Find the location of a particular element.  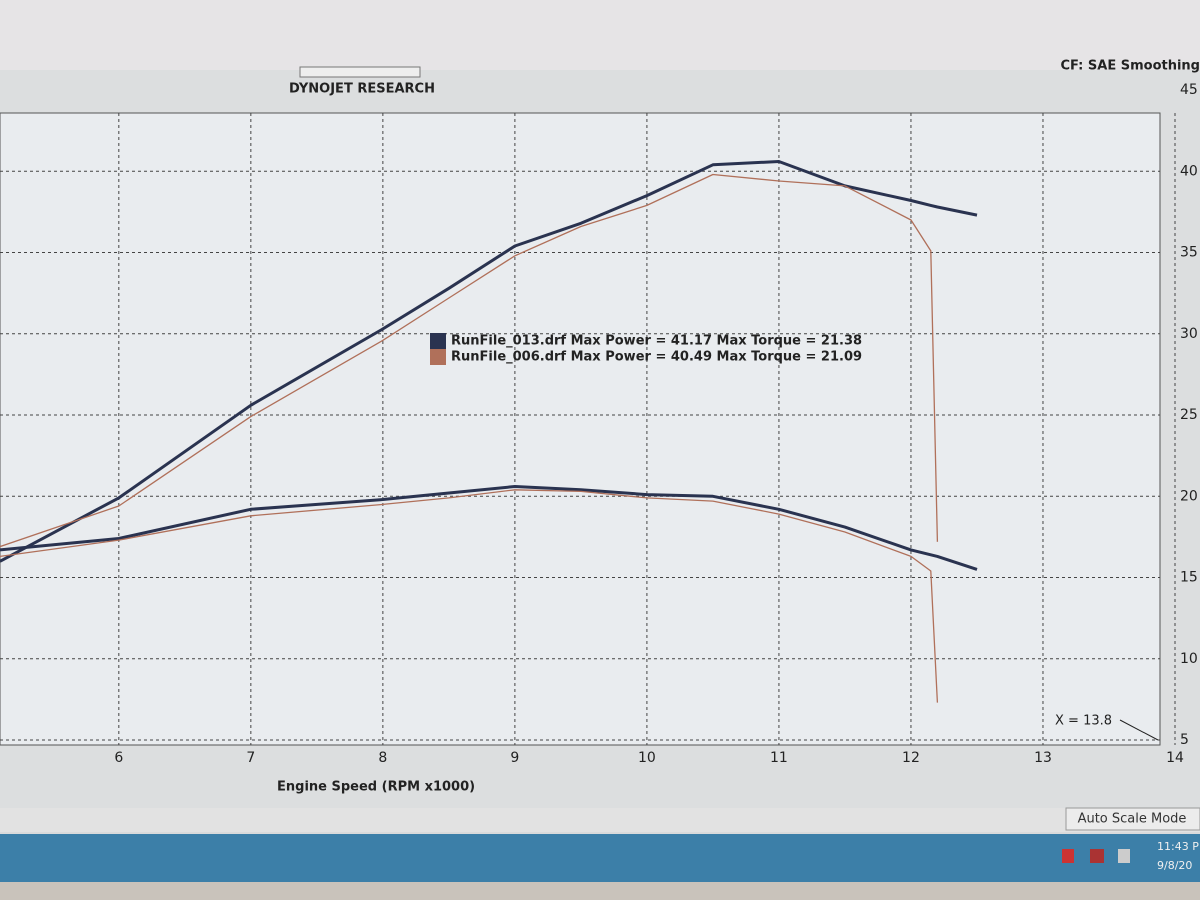

x-tick-label: 11 is located at coordinates (779, 758).